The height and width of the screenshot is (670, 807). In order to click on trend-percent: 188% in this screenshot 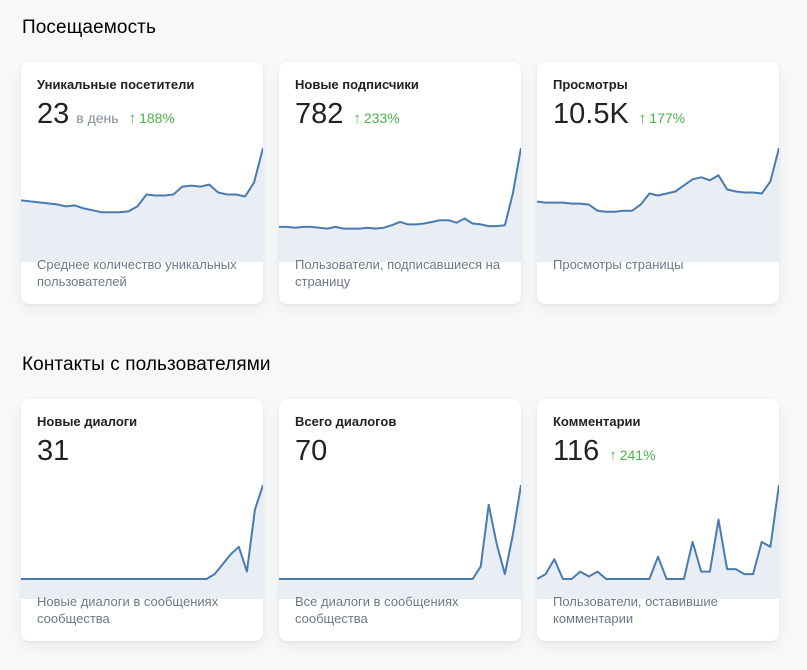, I will do `click(157, 118)`.